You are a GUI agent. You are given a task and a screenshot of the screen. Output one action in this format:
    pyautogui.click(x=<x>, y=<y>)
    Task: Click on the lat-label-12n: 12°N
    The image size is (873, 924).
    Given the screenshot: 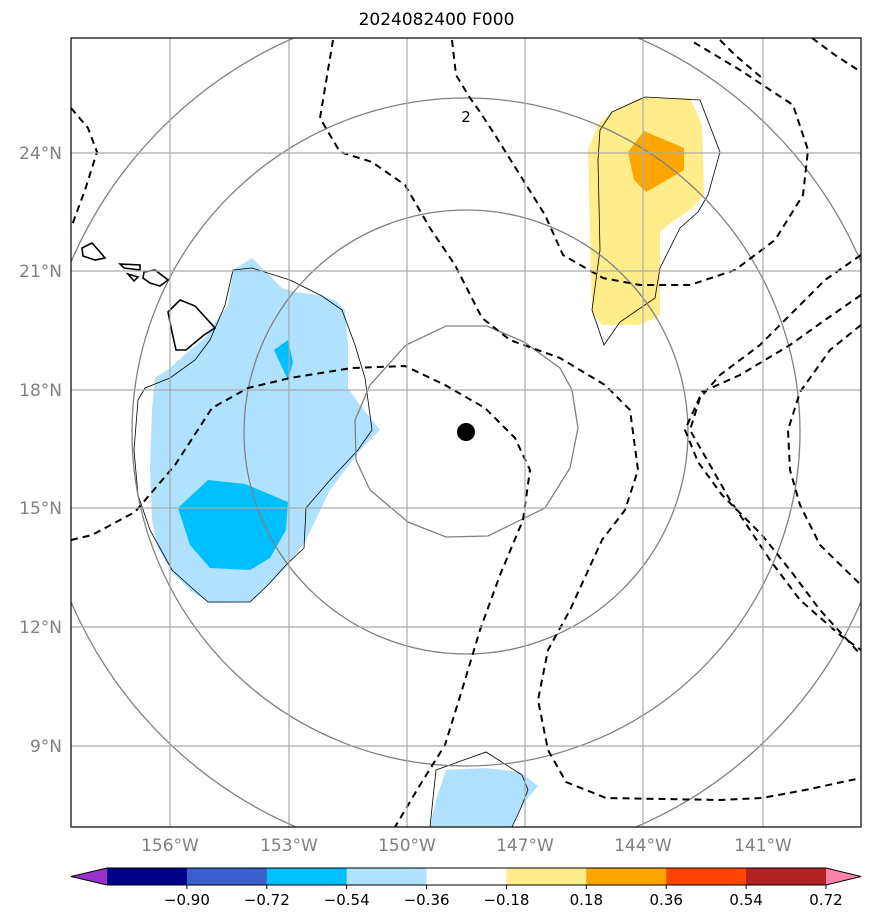 What is the action you would take?
    pyautogui.click(x=40, y=628)
    